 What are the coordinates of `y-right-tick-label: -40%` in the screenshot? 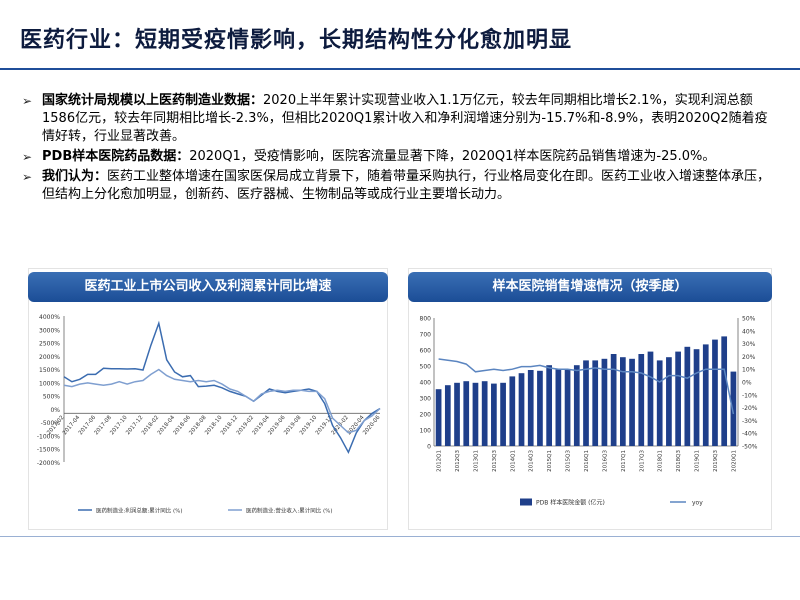 It's located at (750, 434).